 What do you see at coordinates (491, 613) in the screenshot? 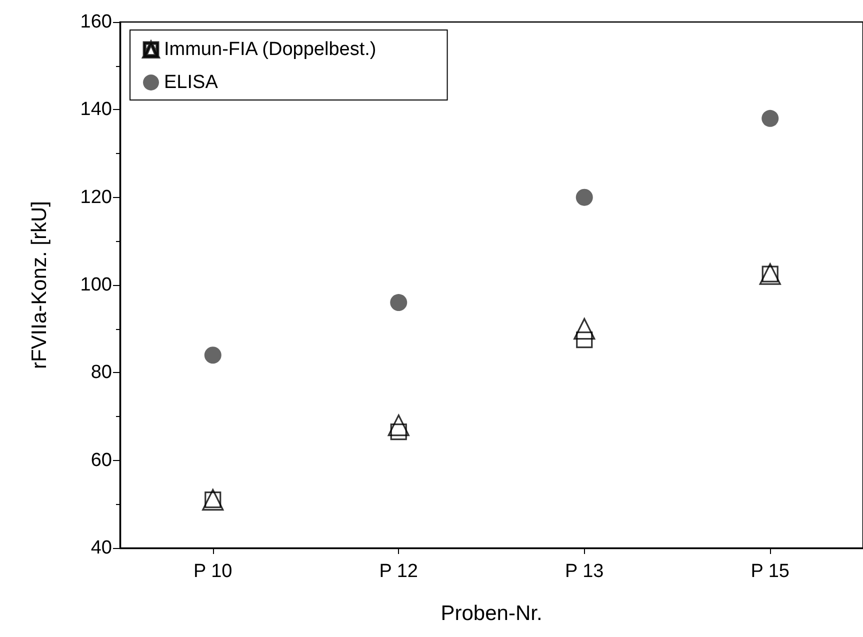
I see `x-axis-title: Proben-Nr.` at bounding box center [491, 613].